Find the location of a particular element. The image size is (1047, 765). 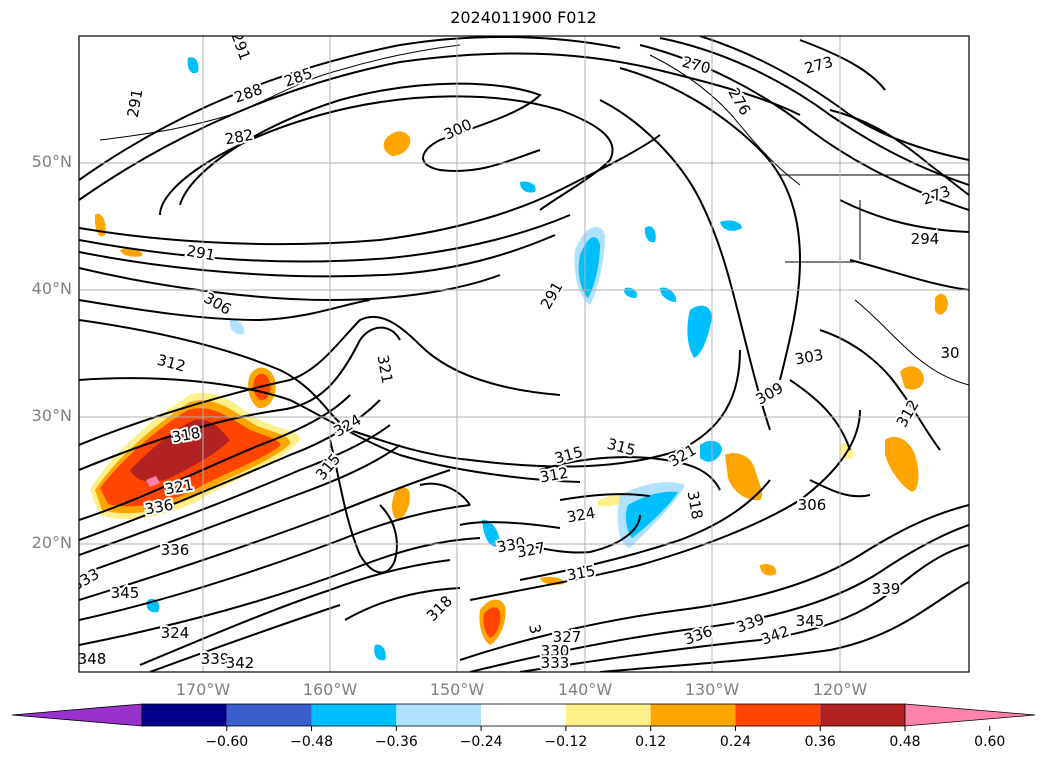

colorbar-tick-label: 0.36 is located at coordinates (820, 742).